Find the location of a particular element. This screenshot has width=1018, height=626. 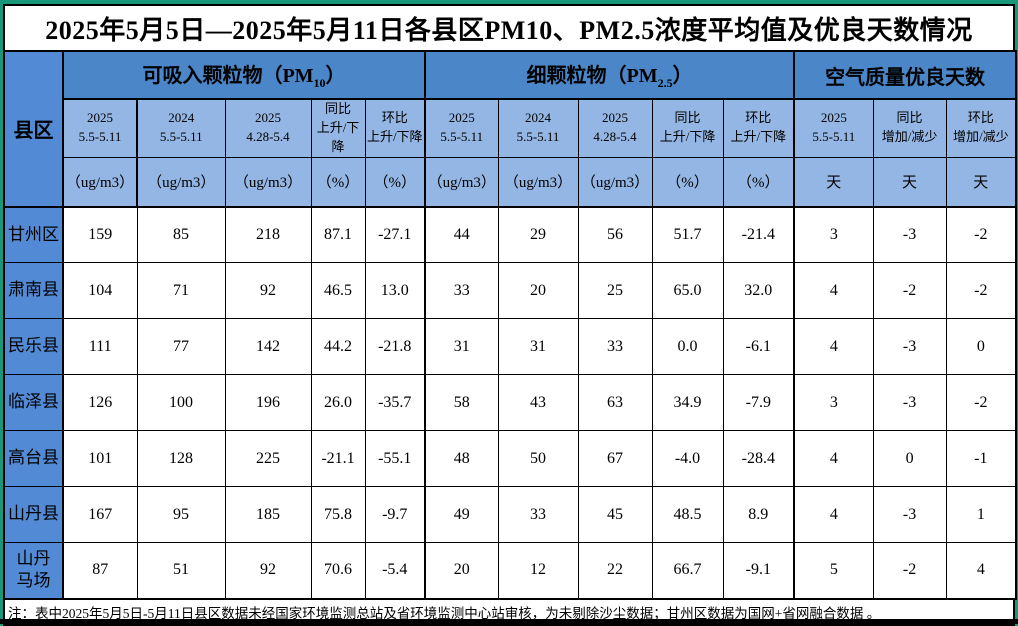

county-name: 甘州区 is located at coordinates (33, 235).